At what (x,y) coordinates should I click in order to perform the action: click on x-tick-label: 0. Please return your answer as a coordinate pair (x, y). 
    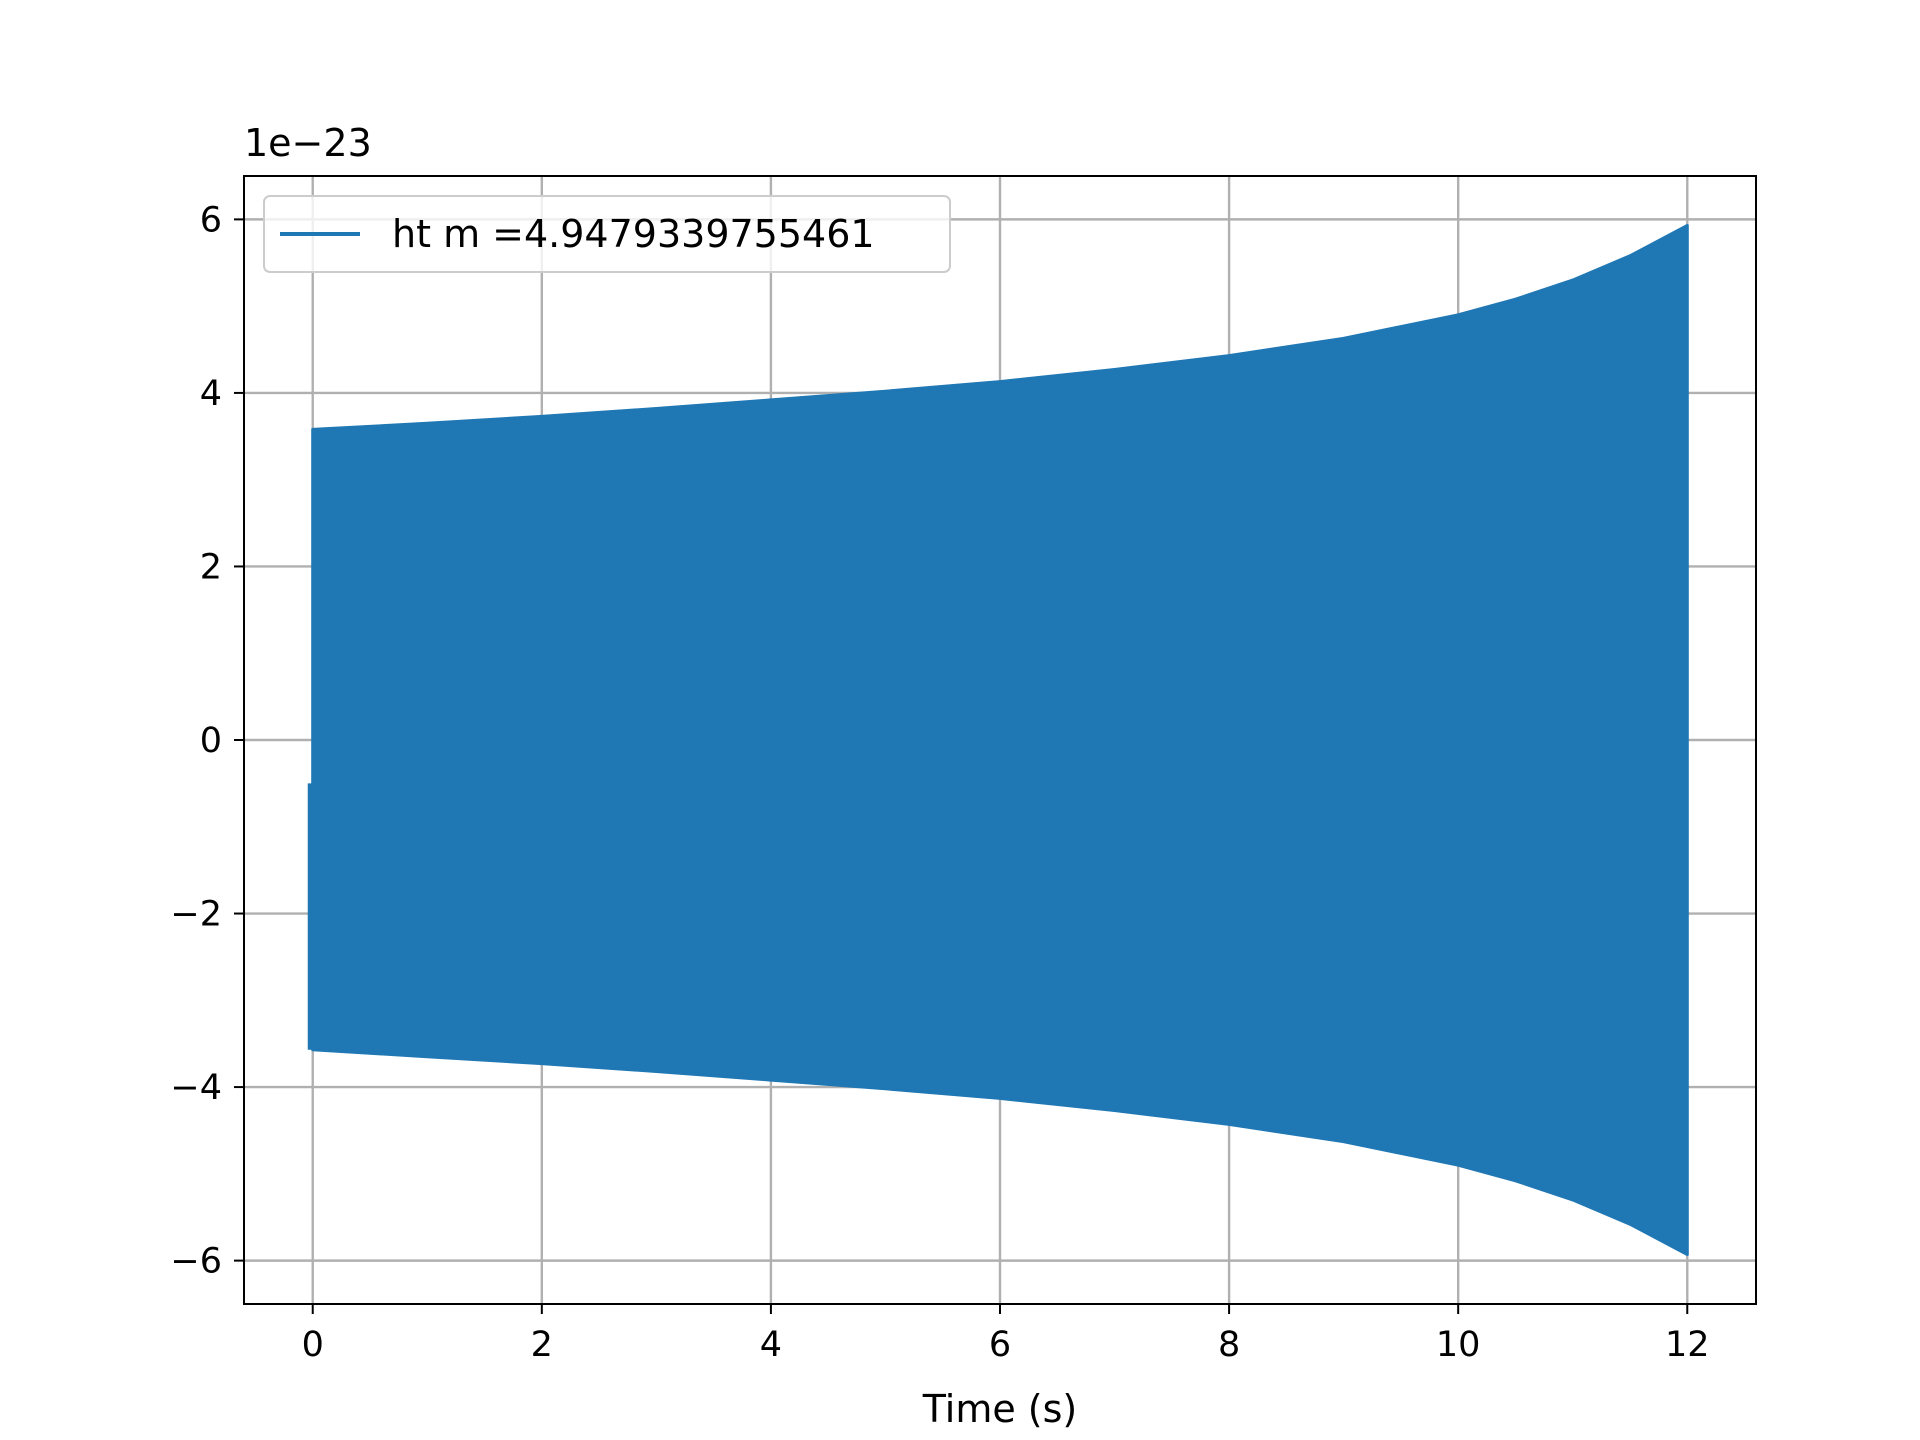
    Looking at the image, I should click on (313, 1345).